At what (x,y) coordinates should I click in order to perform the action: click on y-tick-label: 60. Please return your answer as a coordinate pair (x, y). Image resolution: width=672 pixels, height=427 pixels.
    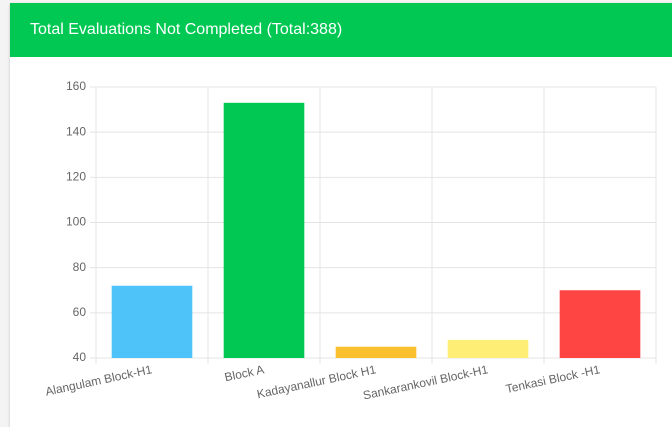
    Looking at the image, I should click on (80, 312).